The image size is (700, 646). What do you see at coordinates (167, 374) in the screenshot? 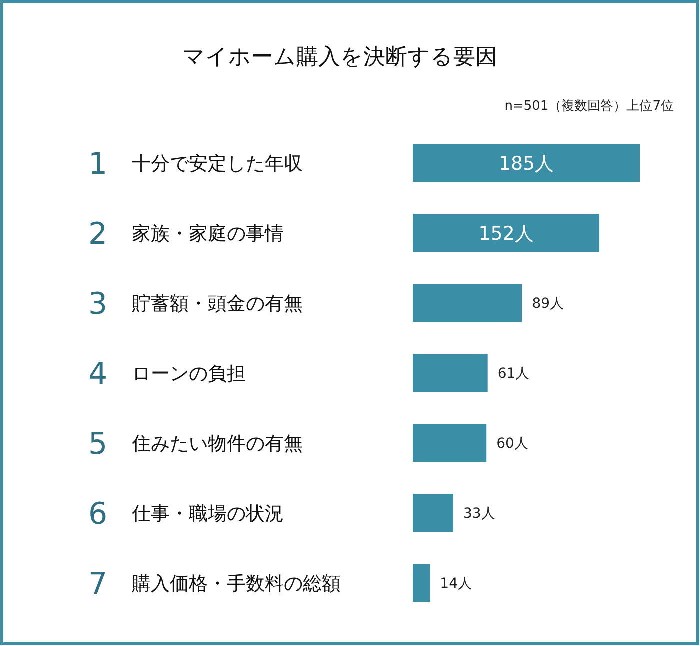
I see `y-tick-label: 4 ローンの負担` at bounding box center [167, 374].